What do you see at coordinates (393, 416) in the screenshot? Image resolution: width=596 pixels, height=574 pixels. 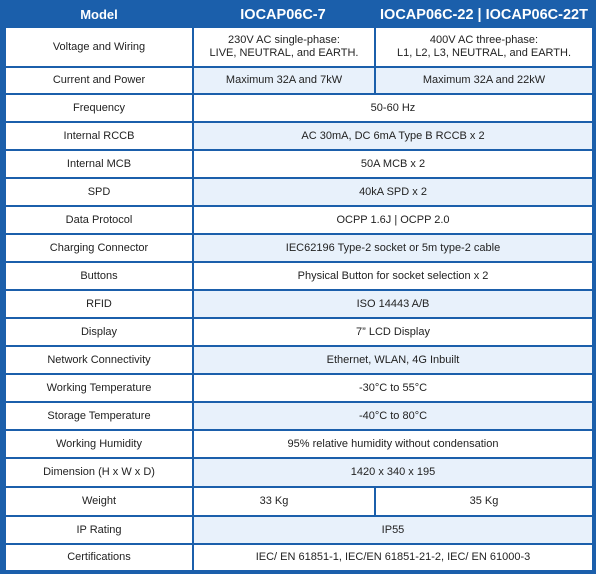 I see `row-value: -40°C to 80°C` at bounding box center [393, 416].